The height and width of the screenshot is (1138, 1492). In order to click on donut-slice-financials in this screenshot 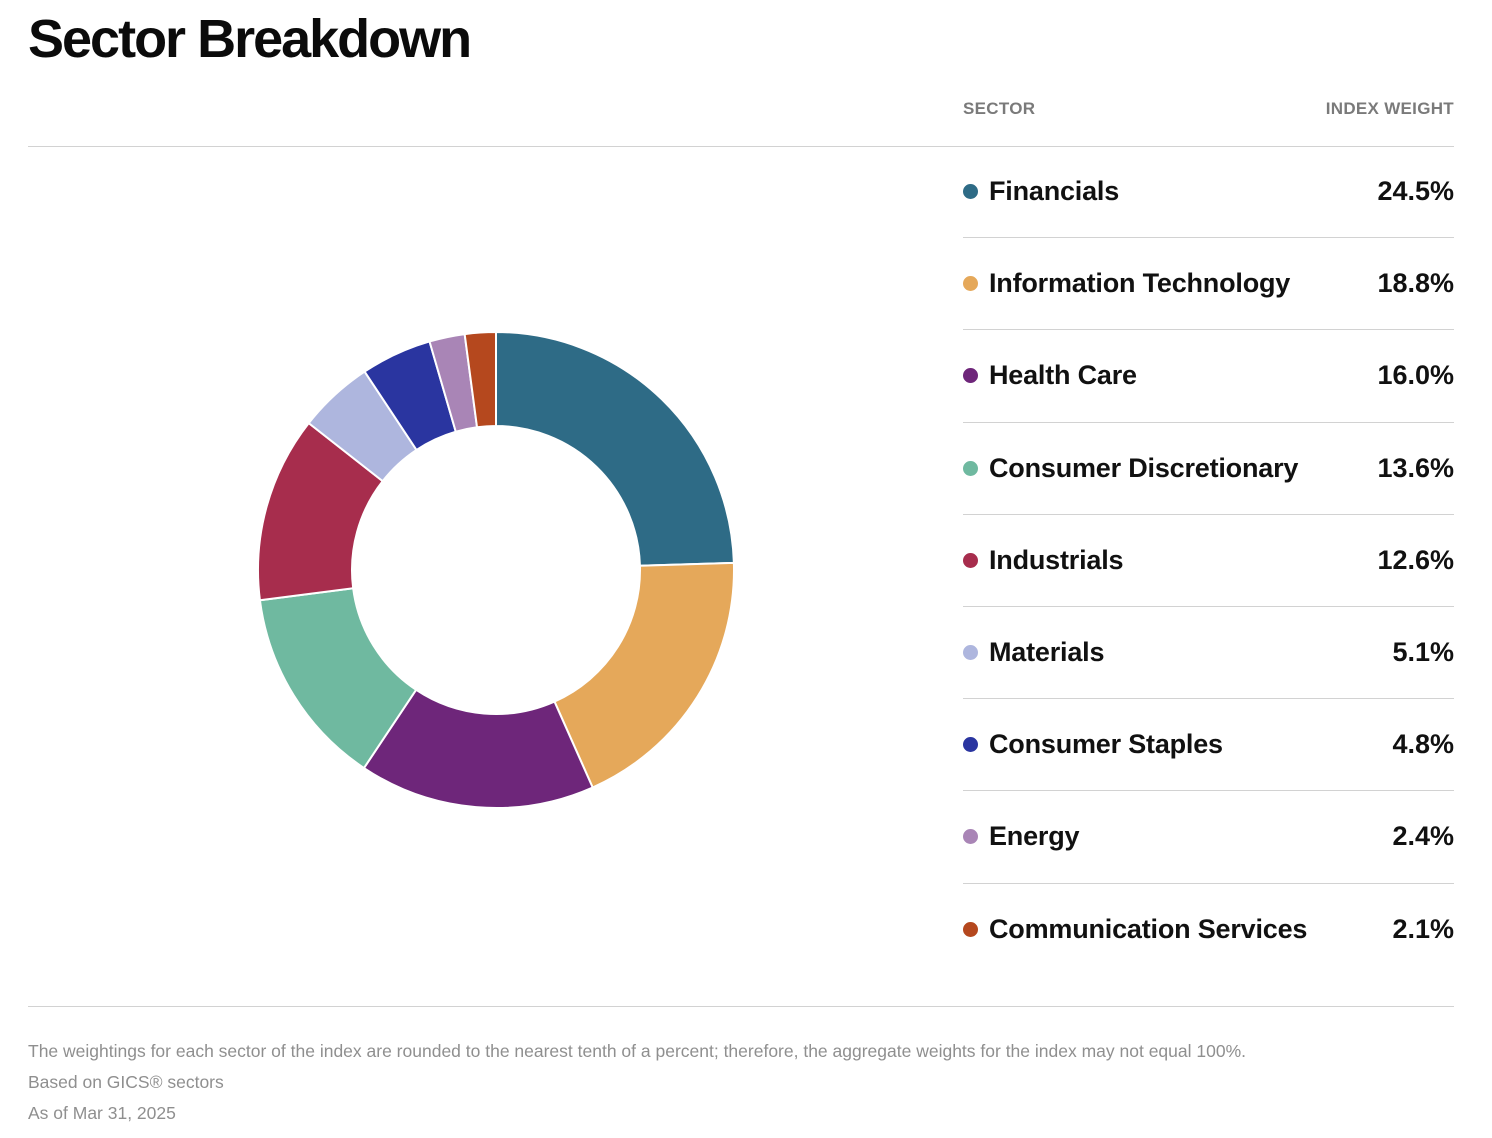, I will do `click(615, 448)`.